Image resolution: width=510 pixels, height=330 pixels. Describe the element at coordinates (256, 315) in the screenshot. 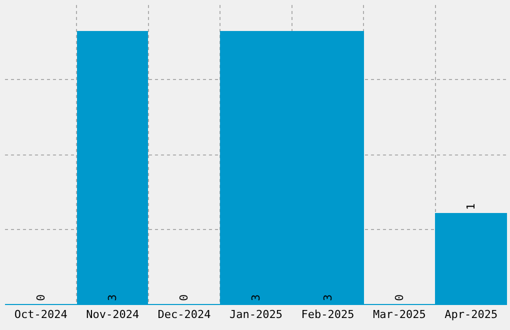

I see `x-tick-label: Jan-2025` at that location.